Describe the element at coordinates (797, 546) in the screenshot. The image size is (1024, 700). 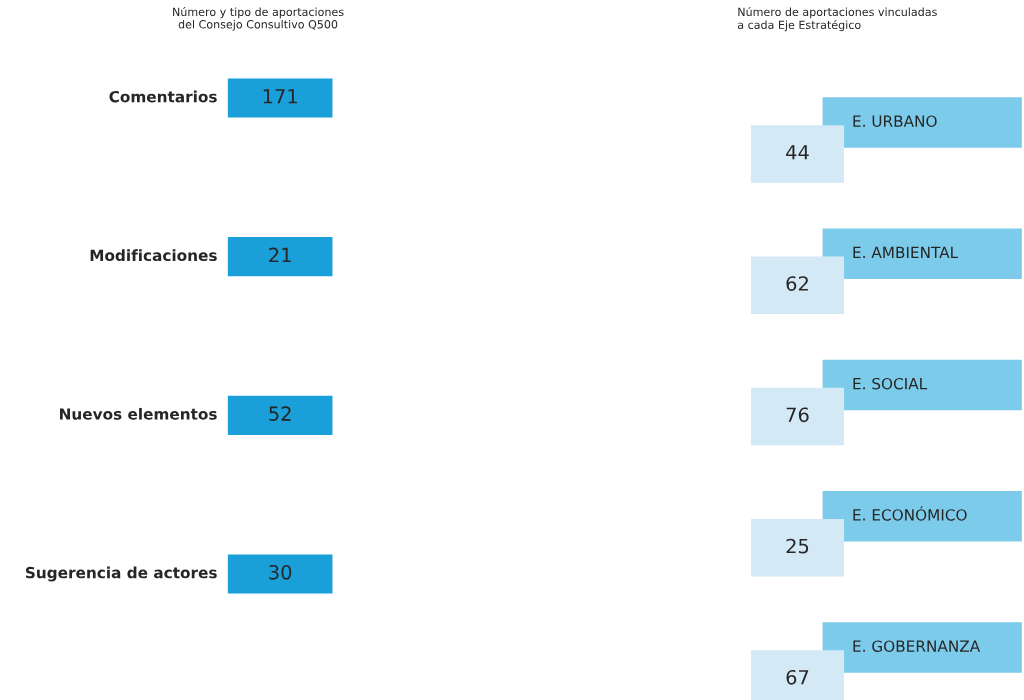
I see `data-label: 25` at that location.